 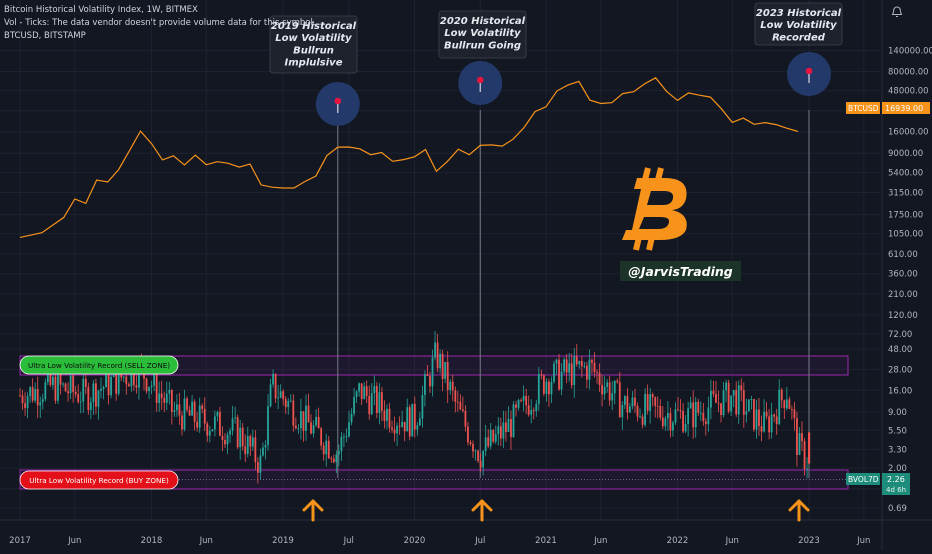 What do you see at coordinates (809, 74) in the screenshot?
I see `pin-icon` at bounding box center [809, 74].